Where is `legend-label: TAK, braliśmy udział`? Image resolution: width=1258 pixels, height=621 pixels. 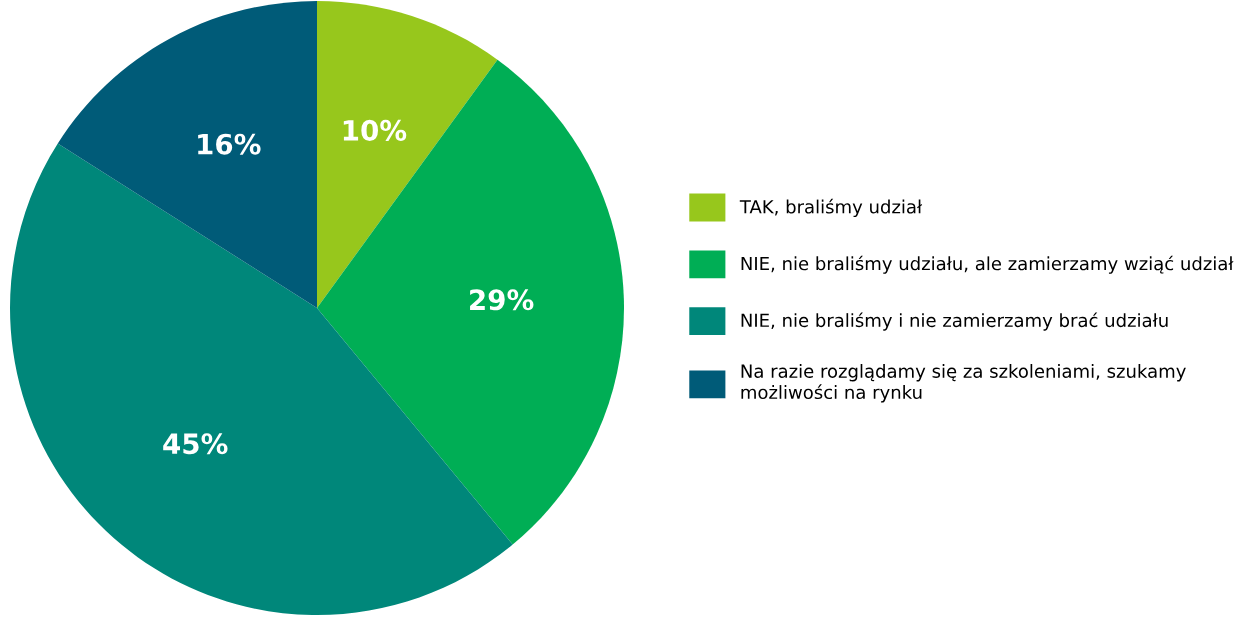
legend-label: TAK, braliśmy udział is located at coordinates (831, 208).